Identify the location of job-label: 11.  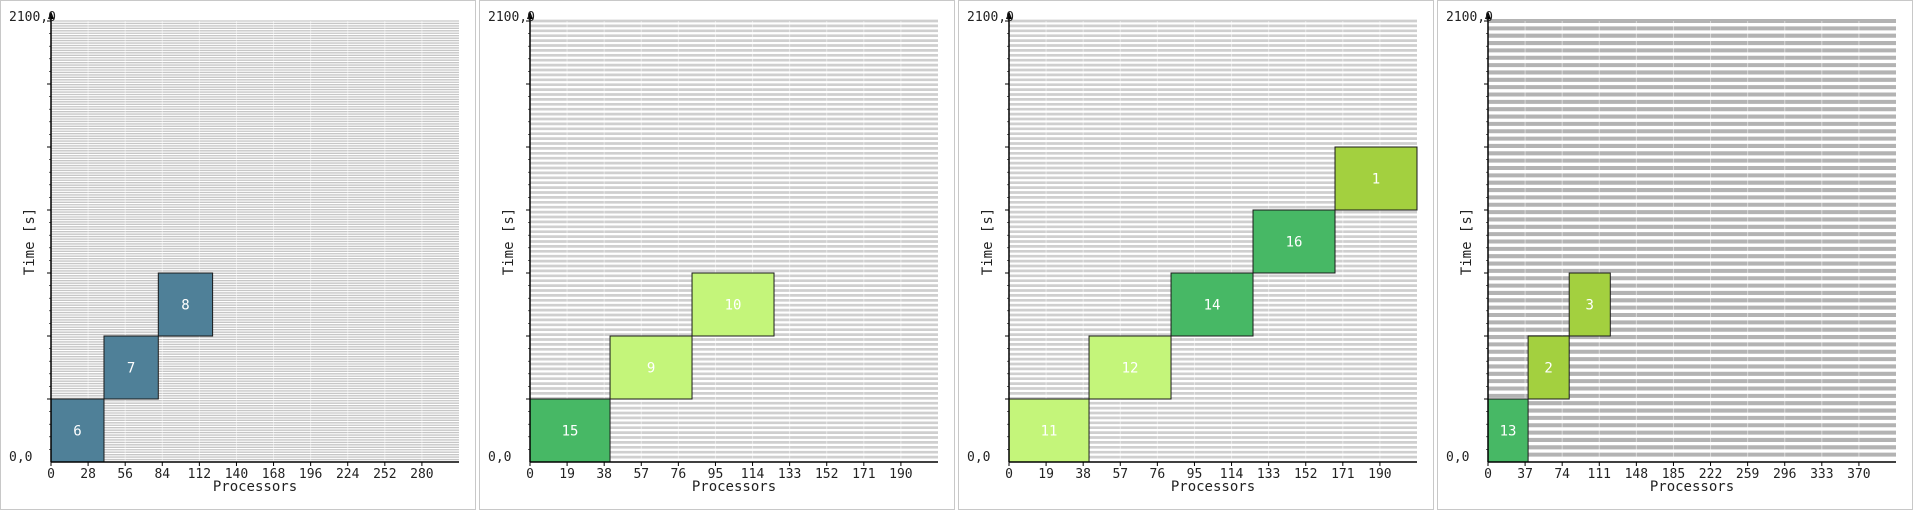
(1049, 432).